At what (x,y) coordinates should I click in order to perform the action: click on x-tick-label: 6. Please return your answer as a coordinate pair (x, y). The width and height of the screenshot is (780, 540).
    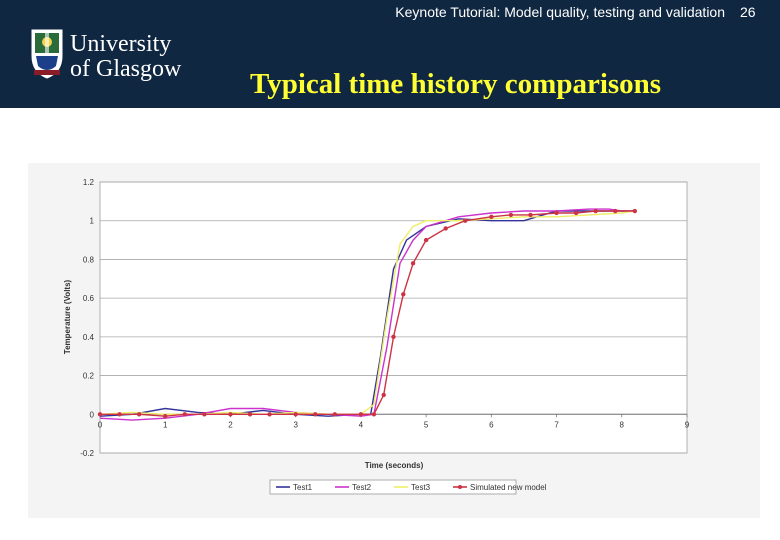
    Looking at the image, I should click on (491, 424).